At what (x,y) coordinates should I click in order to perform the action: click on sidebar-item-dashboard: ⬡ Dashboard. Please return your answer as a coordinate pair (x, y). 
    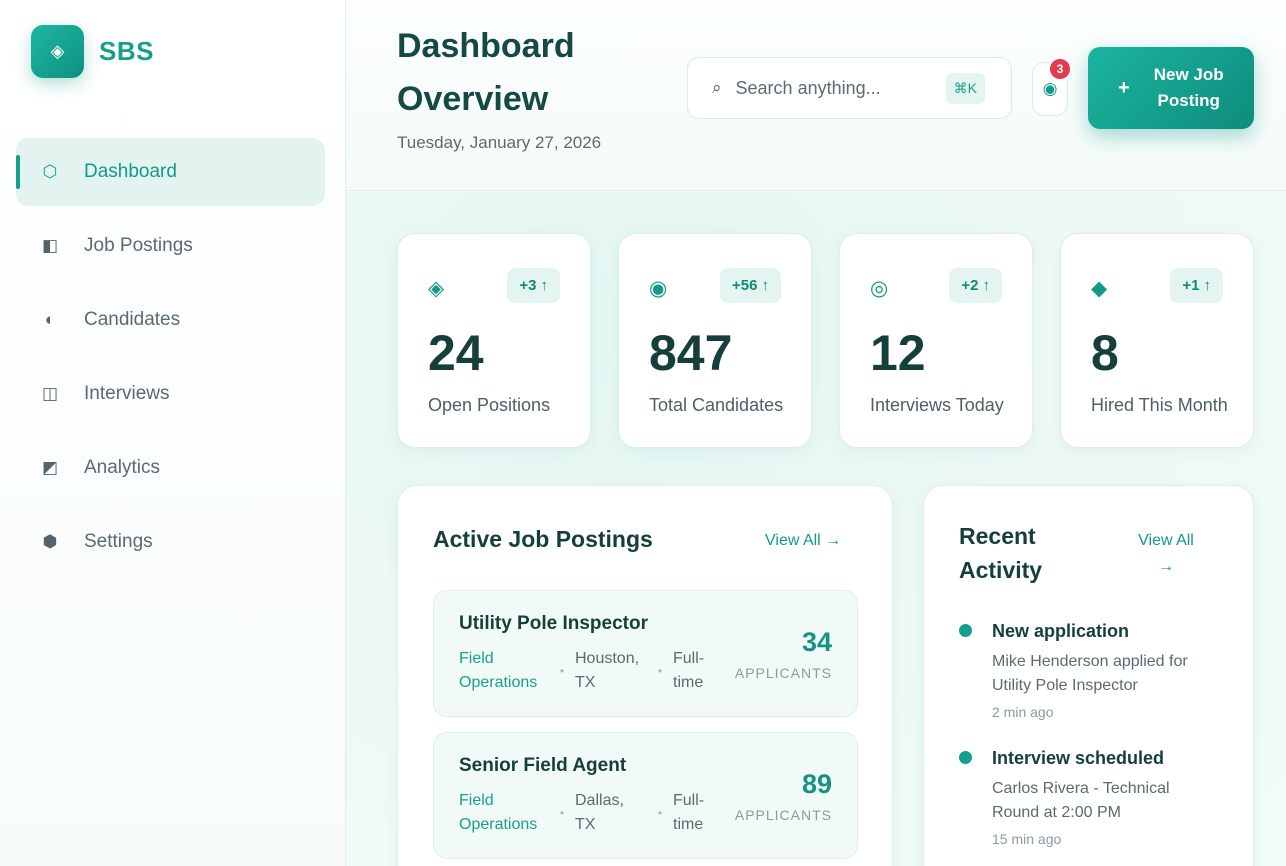
    Looking at the image, I should click on (170, 172).